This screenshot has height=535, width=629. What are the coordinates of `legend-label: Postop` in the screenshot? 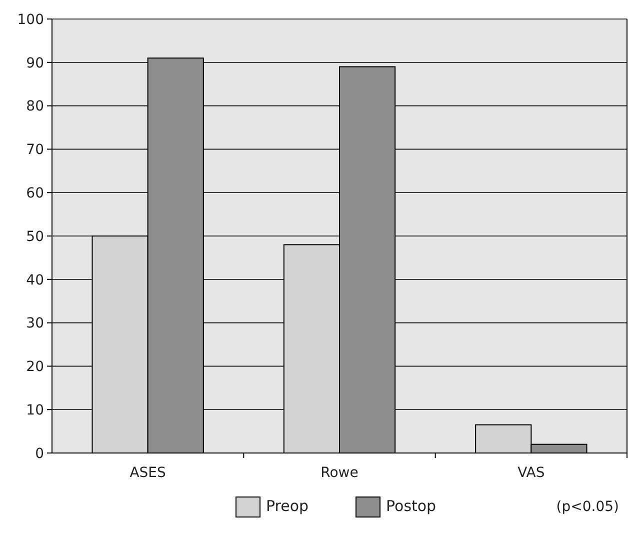 It's located at (411, 506).